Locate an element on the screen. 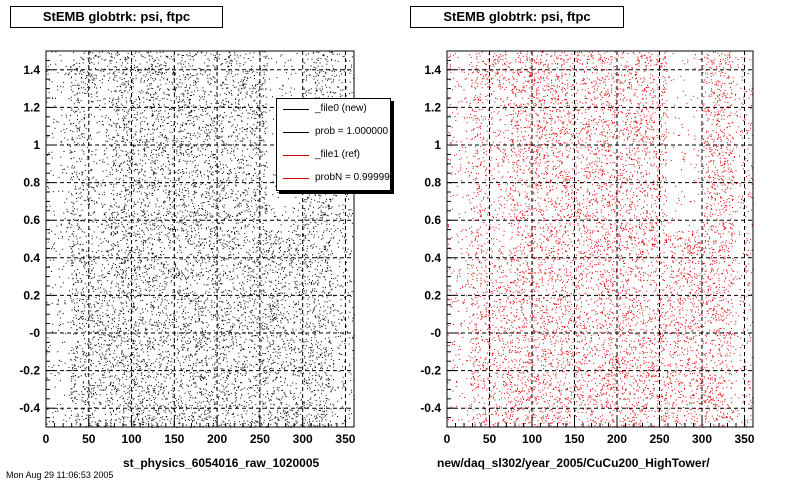 Image resolution: width=800 pixels, height=480 pixels. legend-entry-prob: prob = 1.000000 is located at coordinates (333, 133).